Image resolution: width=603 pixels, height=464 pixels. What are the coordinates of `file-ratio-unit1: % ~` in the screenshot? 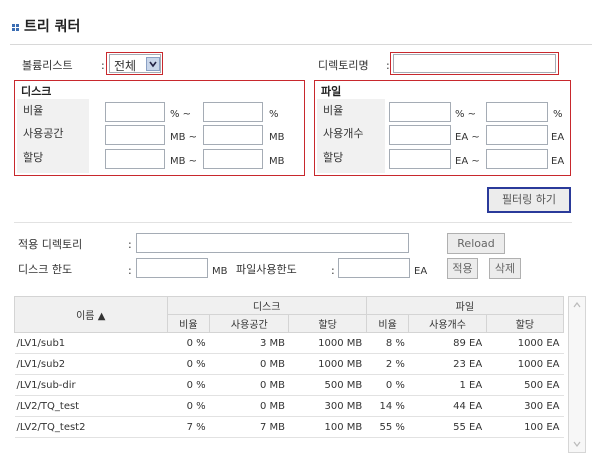 It's located at (466, 114).